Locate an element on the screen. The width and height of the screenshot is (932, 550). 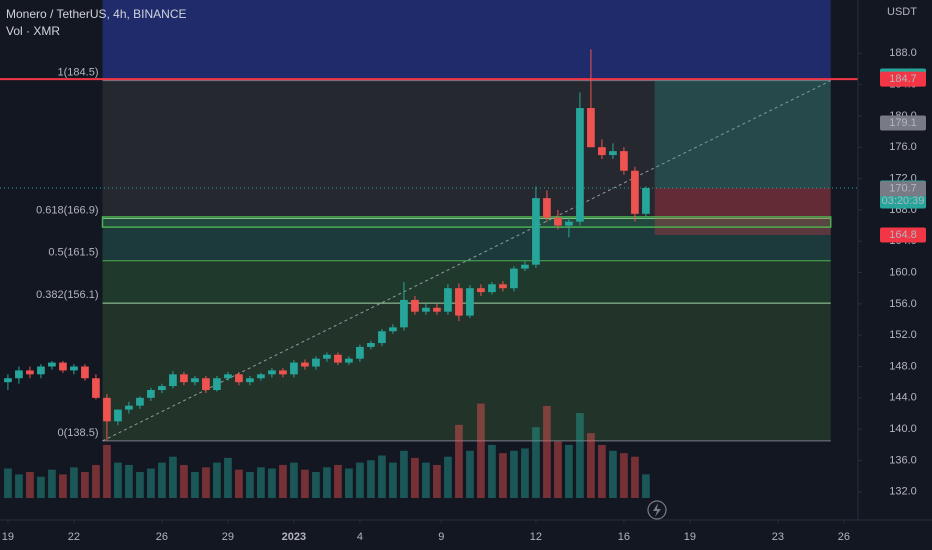
y-tick-label: 144.0 is located at coordinates (903, 398).